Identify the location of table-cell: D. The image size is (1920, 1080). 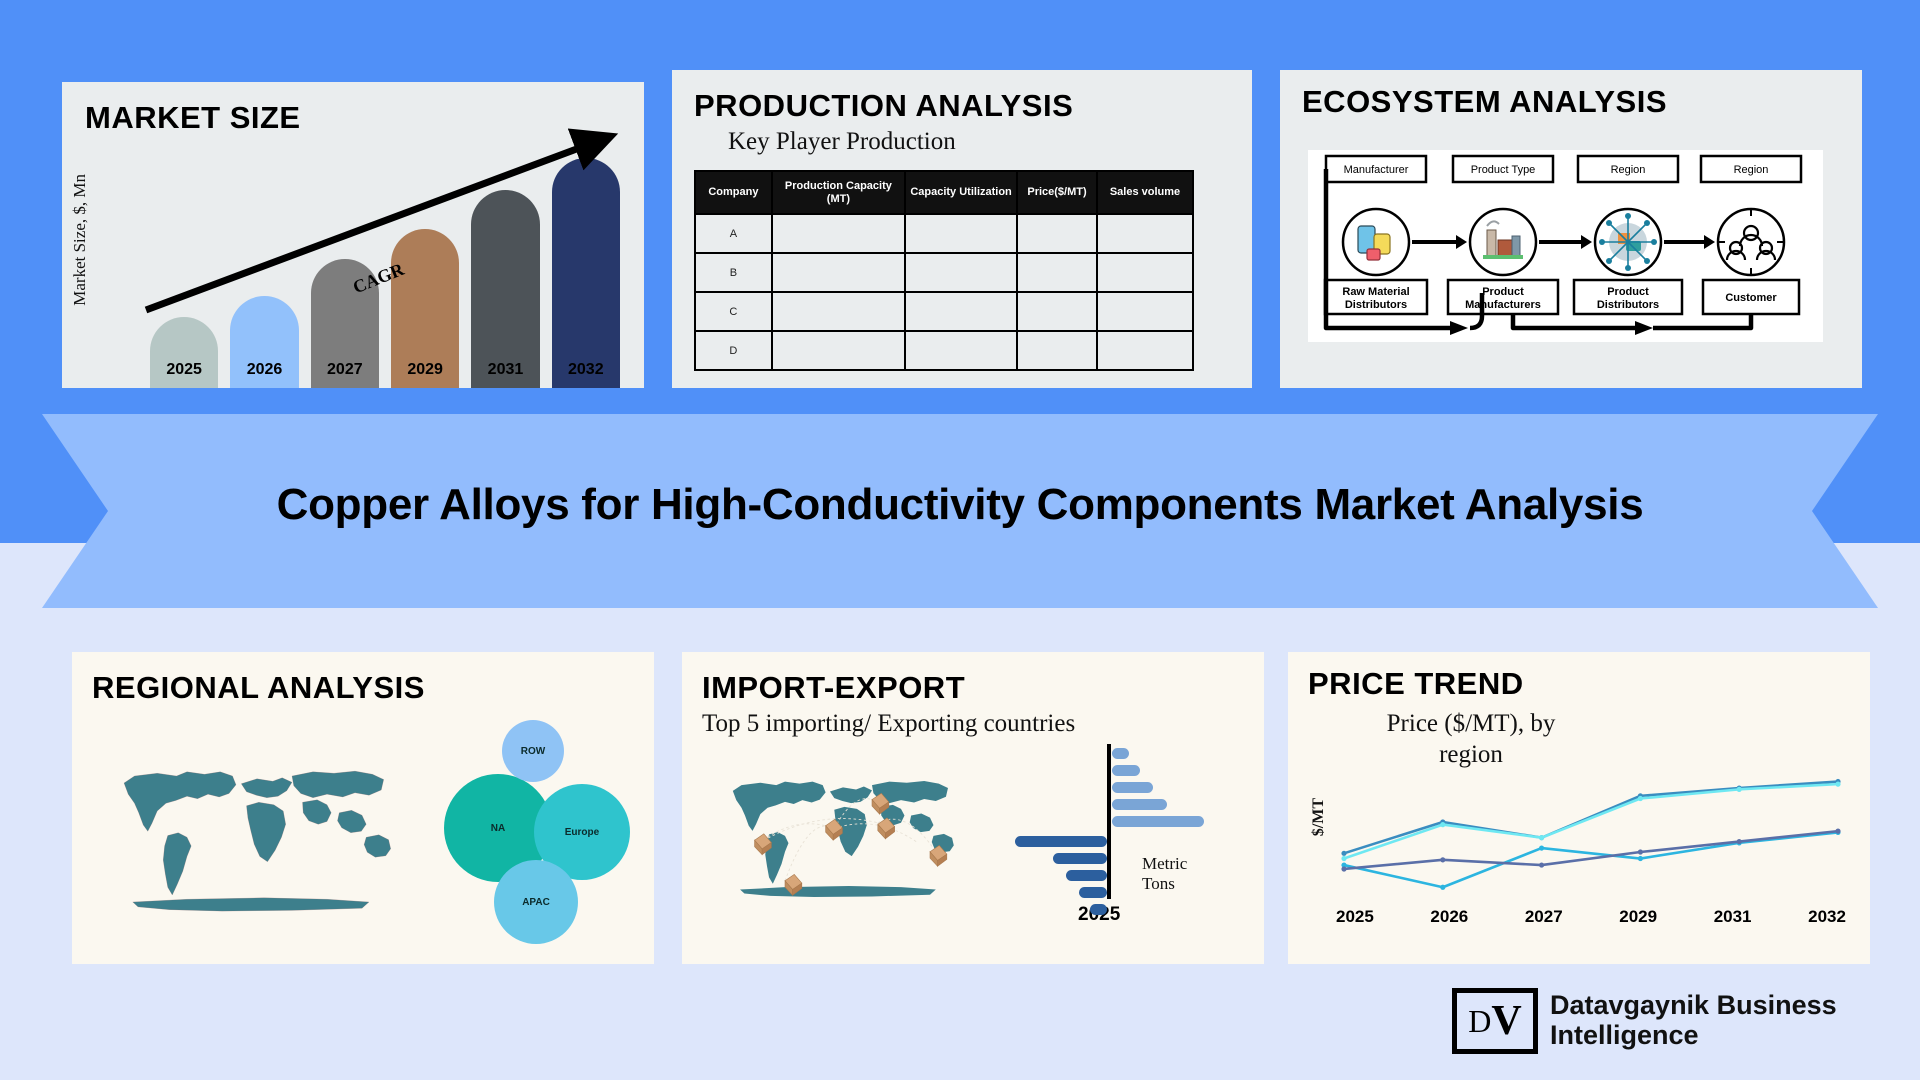
(733, 351).